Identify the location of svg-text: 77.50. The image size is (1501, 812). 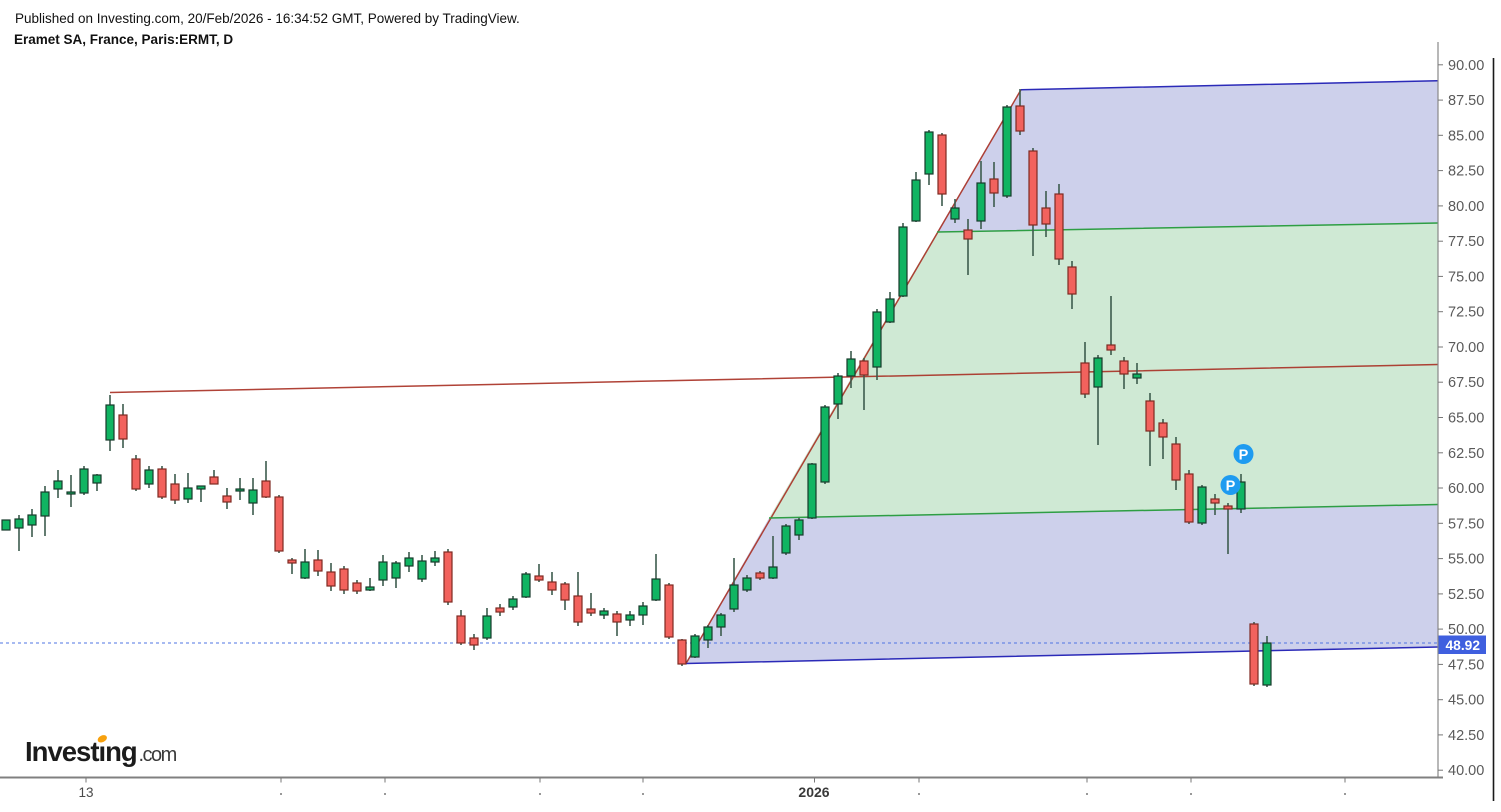
(1466, 242).